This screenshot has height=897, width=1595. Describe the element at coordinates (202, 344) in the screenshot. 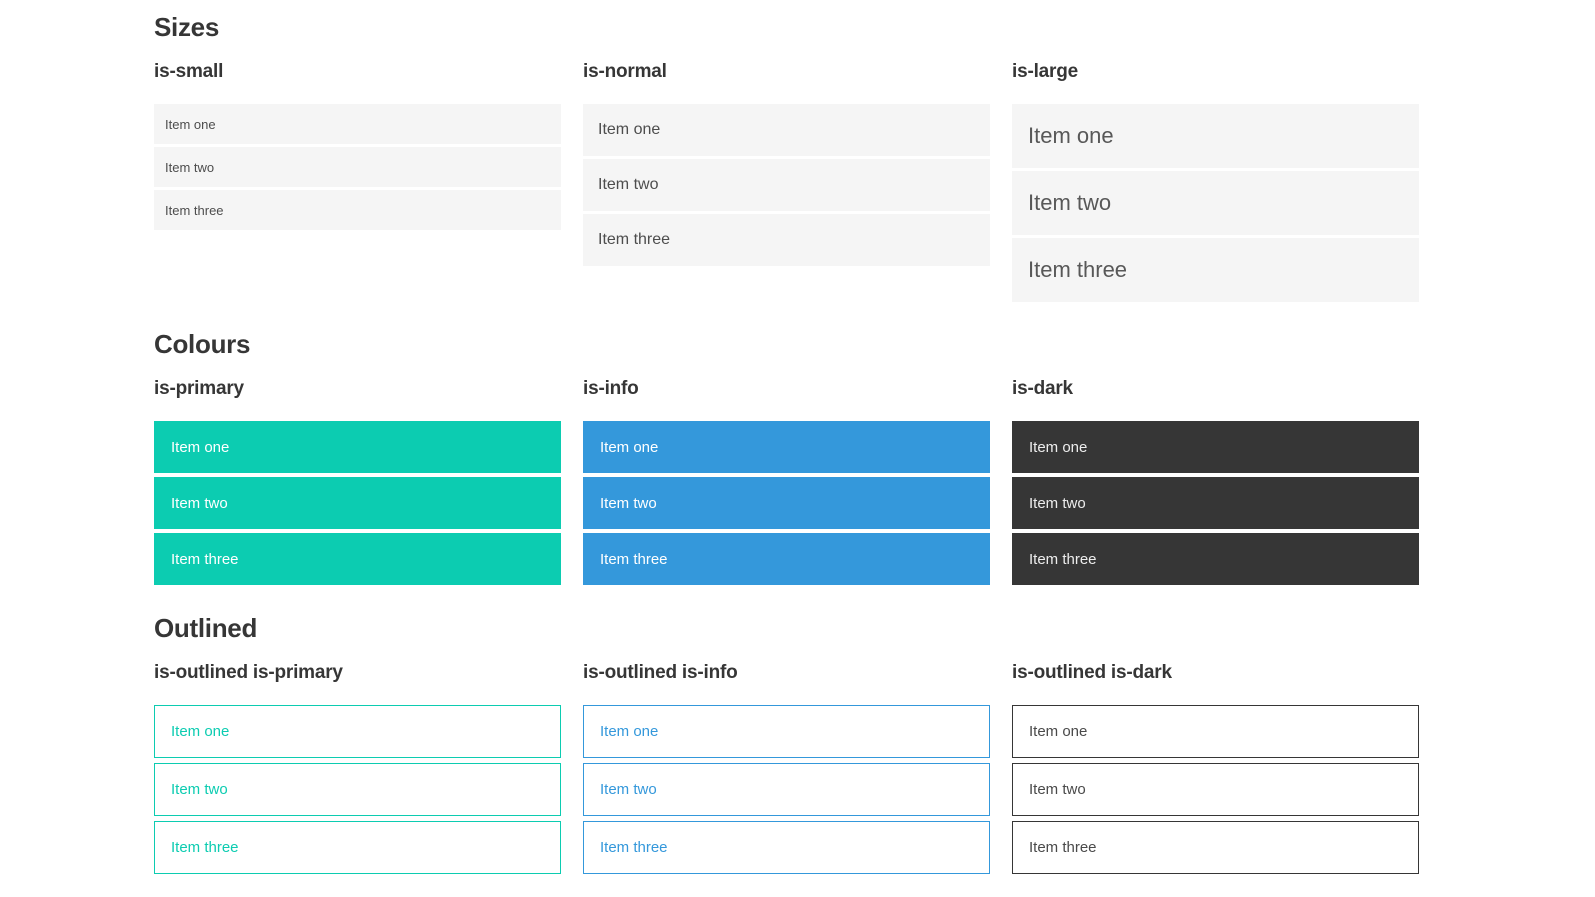

I see `section-title: Colours` at that location.